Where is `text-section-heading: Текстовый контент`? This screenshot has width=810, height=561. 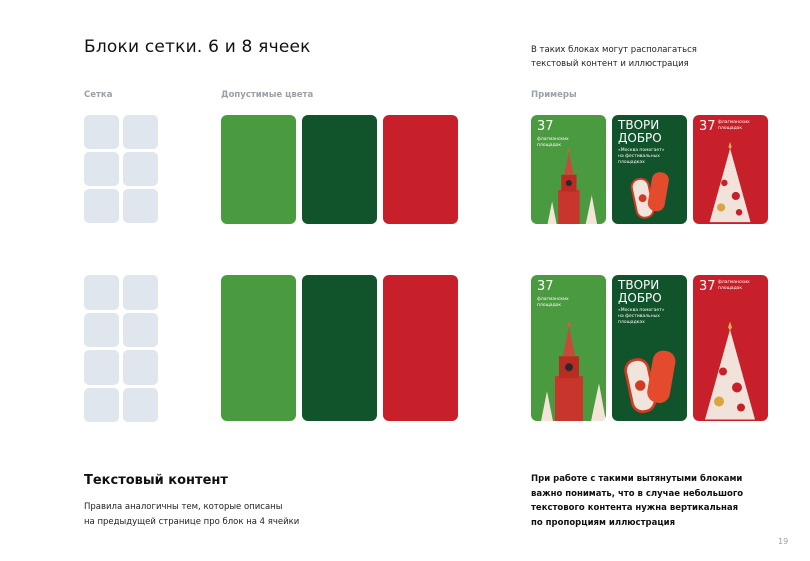
text-section-heading: Текстовый контент is located at coordinates (156, 480).